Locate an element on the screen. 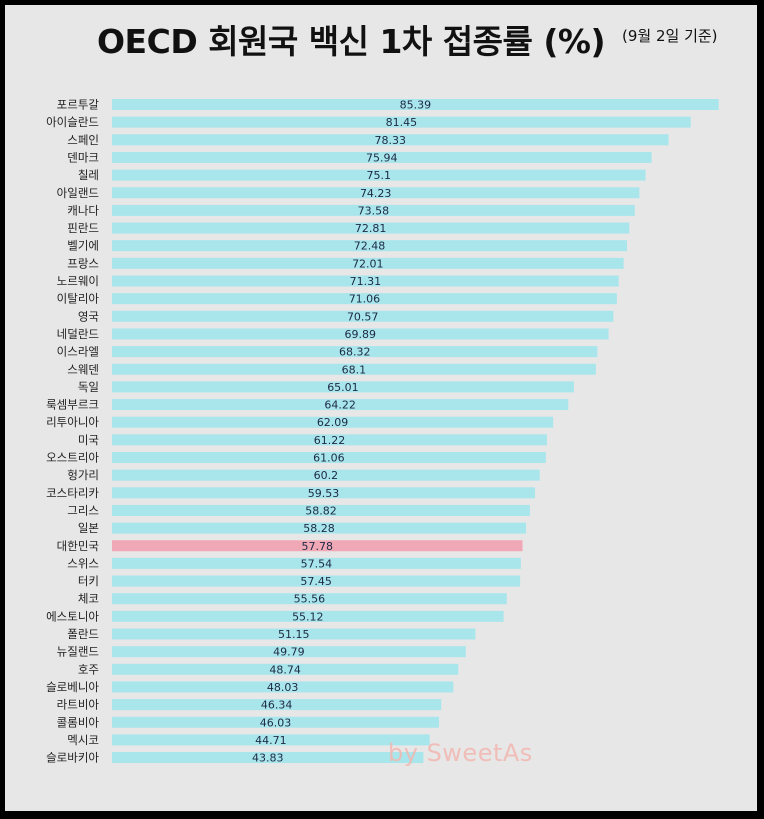 This screenshot has width=764, height=819. value-label: 65.01 is located at coordinates (343, 387).